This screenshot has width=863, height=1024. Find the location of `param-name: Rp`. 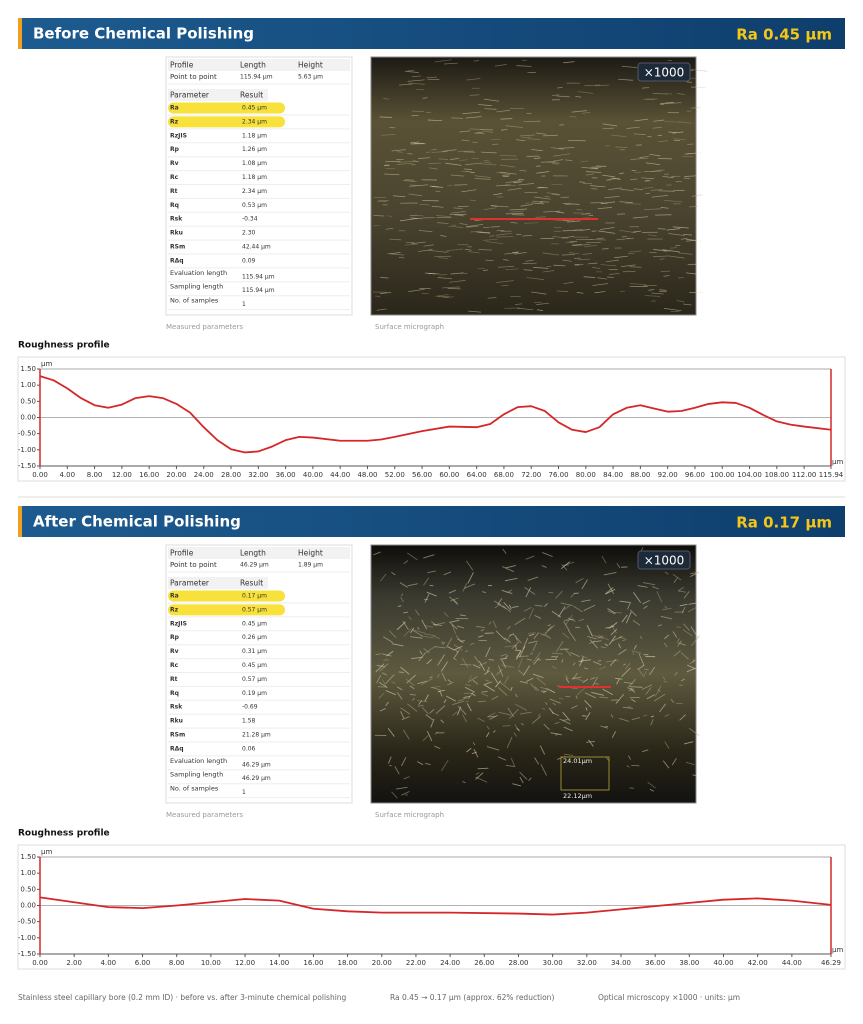

param-name: Rp is located at coordinates (175, 637).